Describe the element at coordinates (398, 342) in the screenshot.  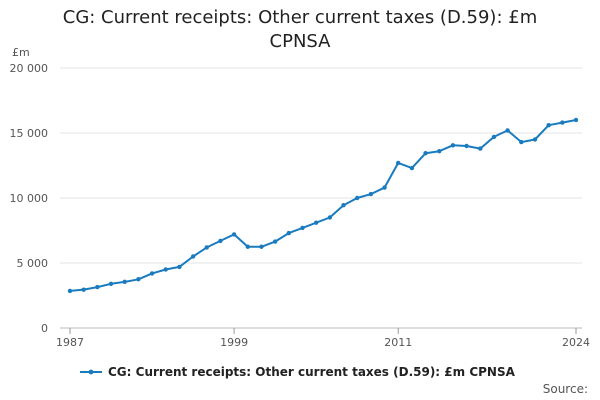
I see `x-tick-label: 2011` at that location.